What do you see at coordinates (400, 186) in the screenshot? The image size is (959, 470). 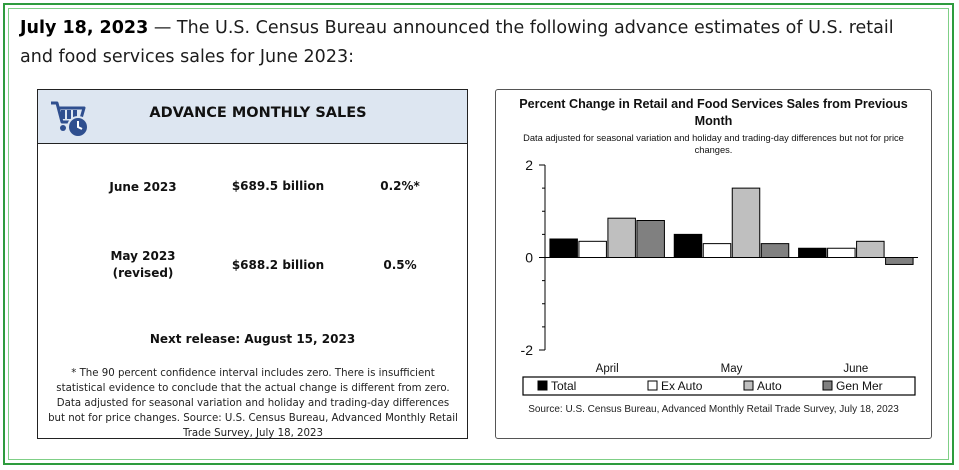 I see `row-pct-june: 0.2%*` at bounding box center [400, 186].